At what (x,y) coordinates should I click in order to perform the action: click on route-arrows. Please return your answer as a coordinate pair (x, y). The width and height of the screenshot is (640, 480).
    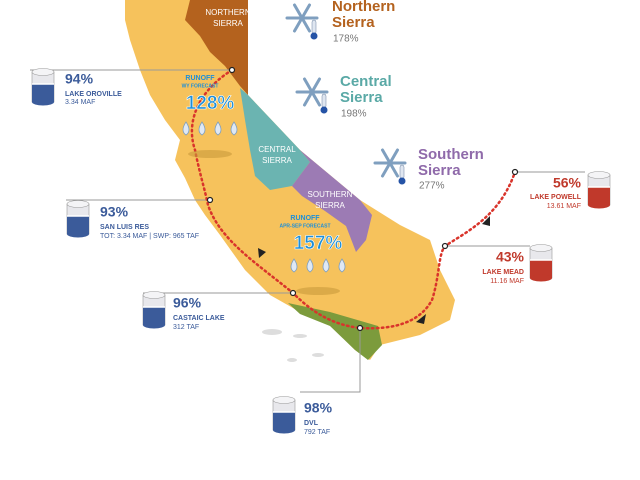
    Looking at the image, I should click on (374, 270).